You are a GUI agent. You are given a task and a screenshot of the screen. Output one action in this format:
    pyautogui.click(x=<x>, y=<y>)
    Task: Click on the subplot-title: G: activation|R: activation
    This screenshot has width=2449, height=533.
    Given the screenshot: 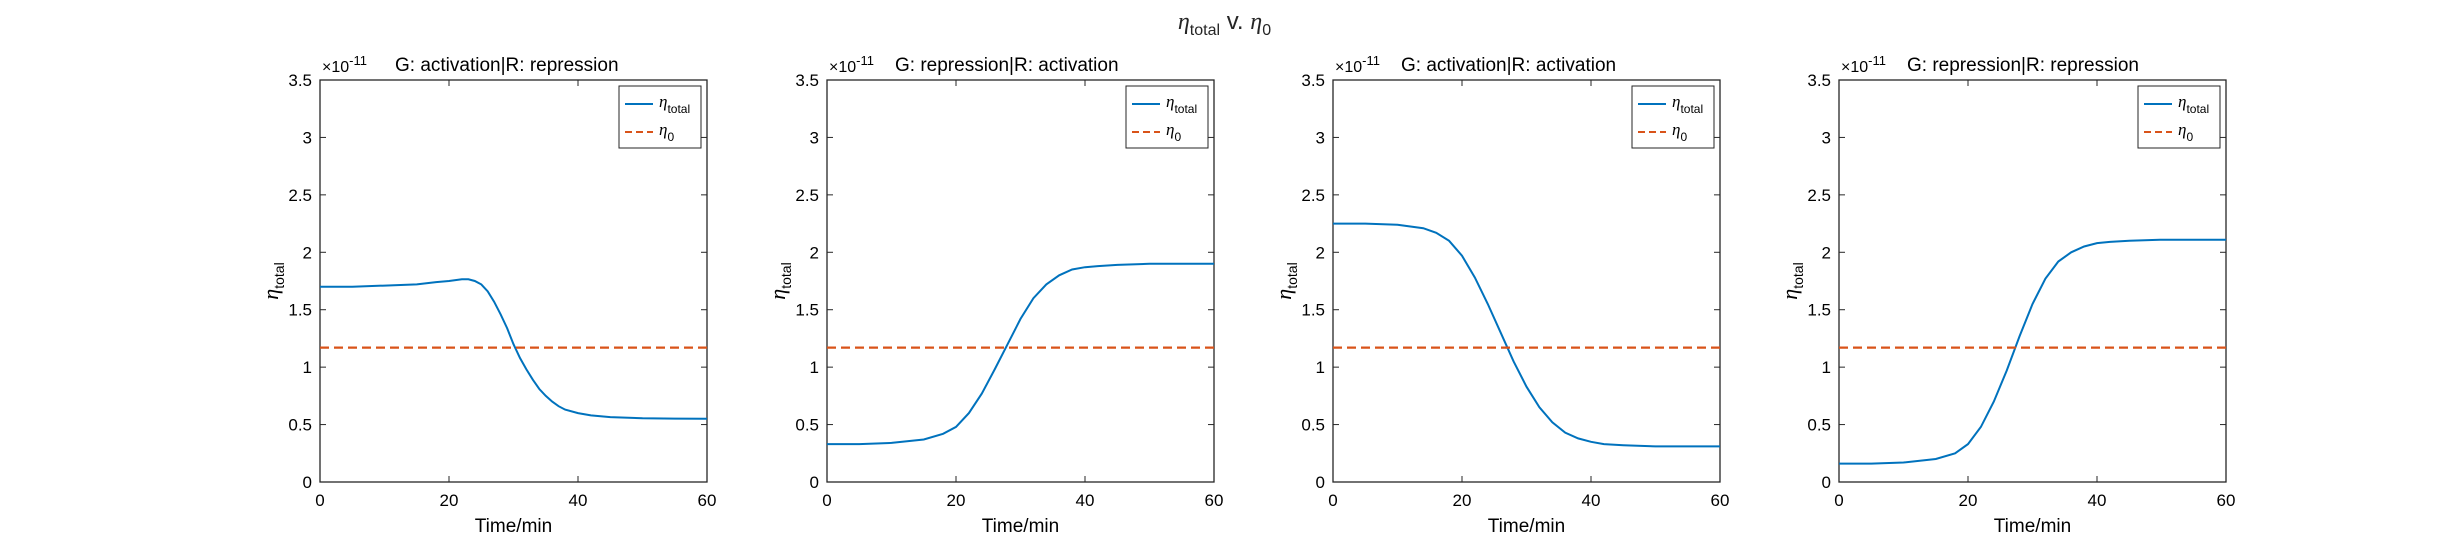 What is the action you would take?
    pyautogui.click(x=1508, y=65)
    